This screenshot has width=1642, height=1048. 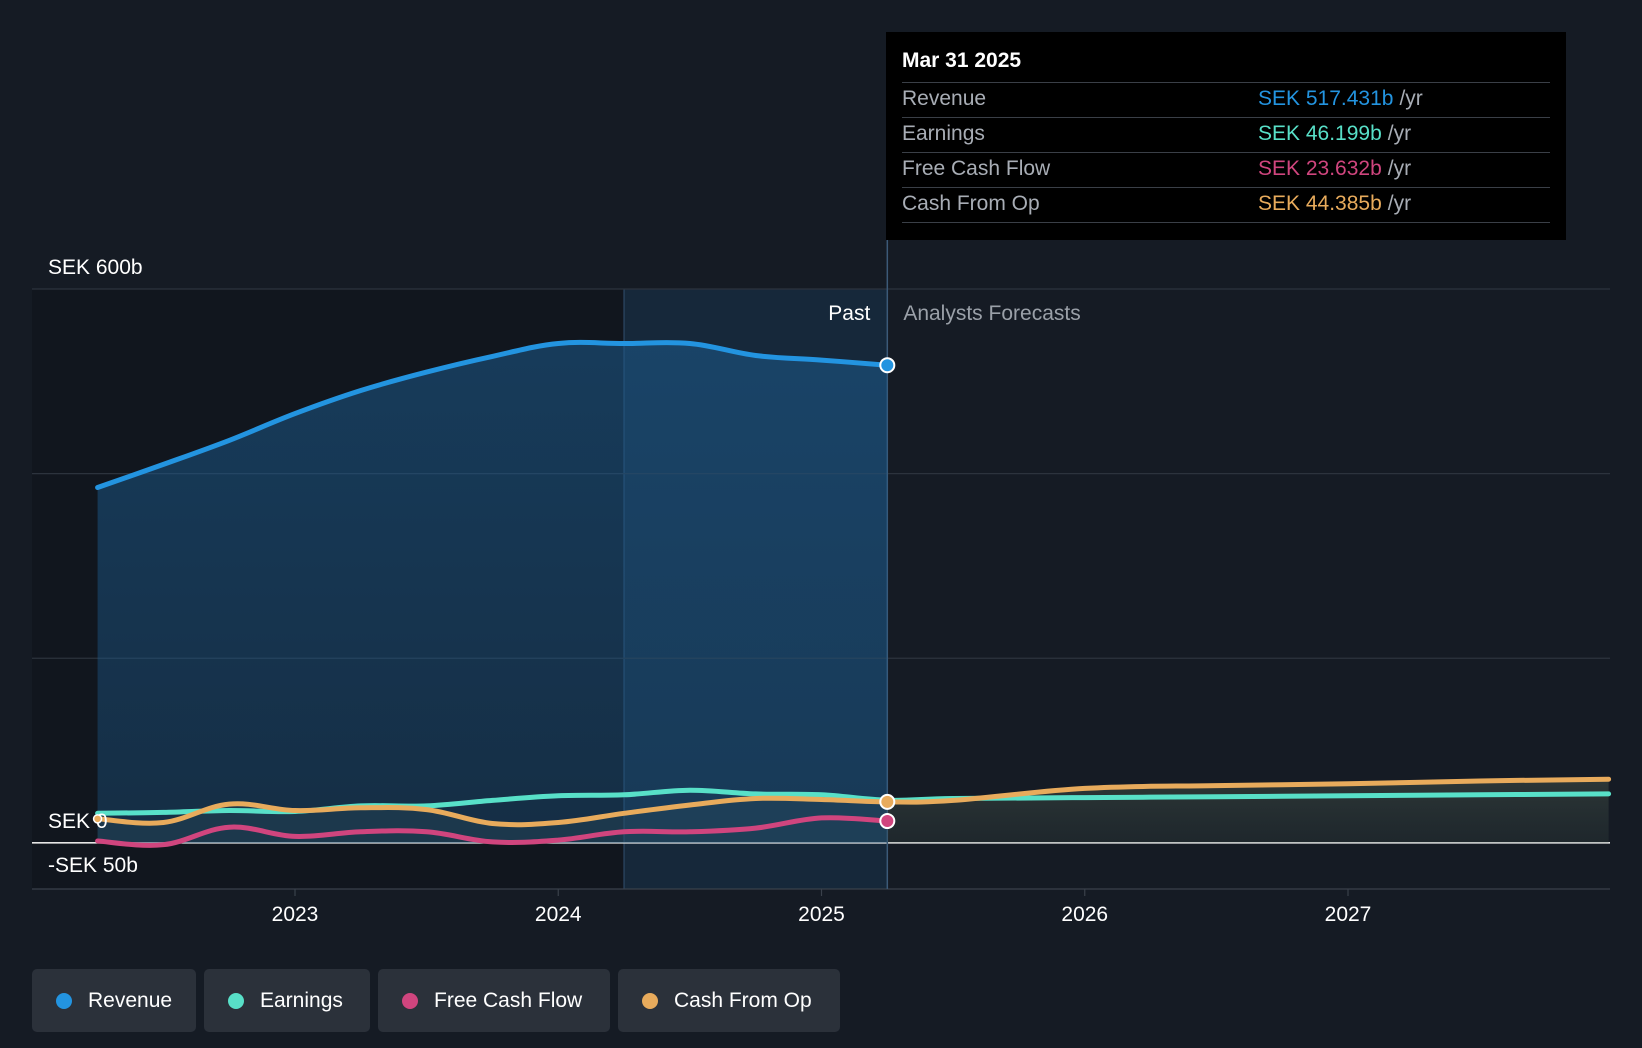 I want to click on legend-label: Revenue, so click(x=130, y=1000).